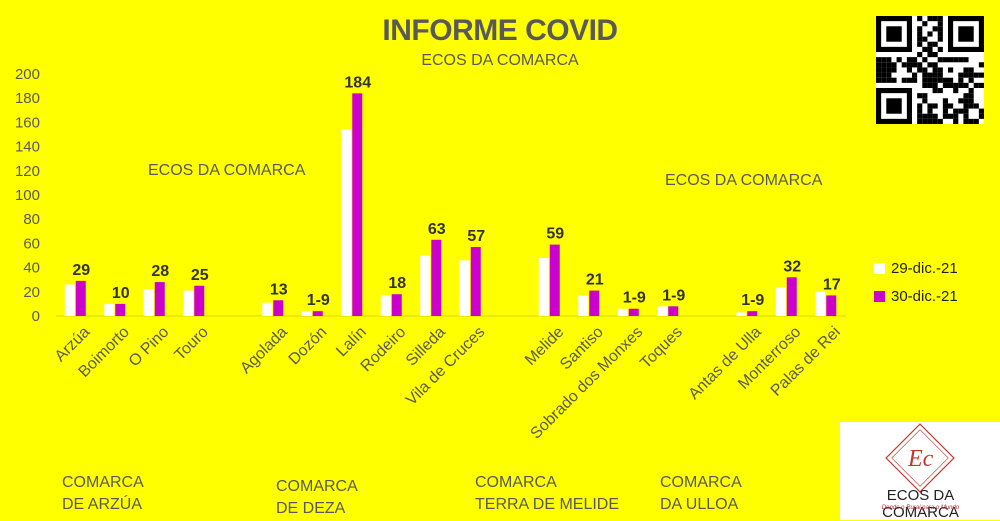 Image resolution: width=1000 pixels, height=521 pixels. I want to click on y-tick-label: 100, so click(27, 195).